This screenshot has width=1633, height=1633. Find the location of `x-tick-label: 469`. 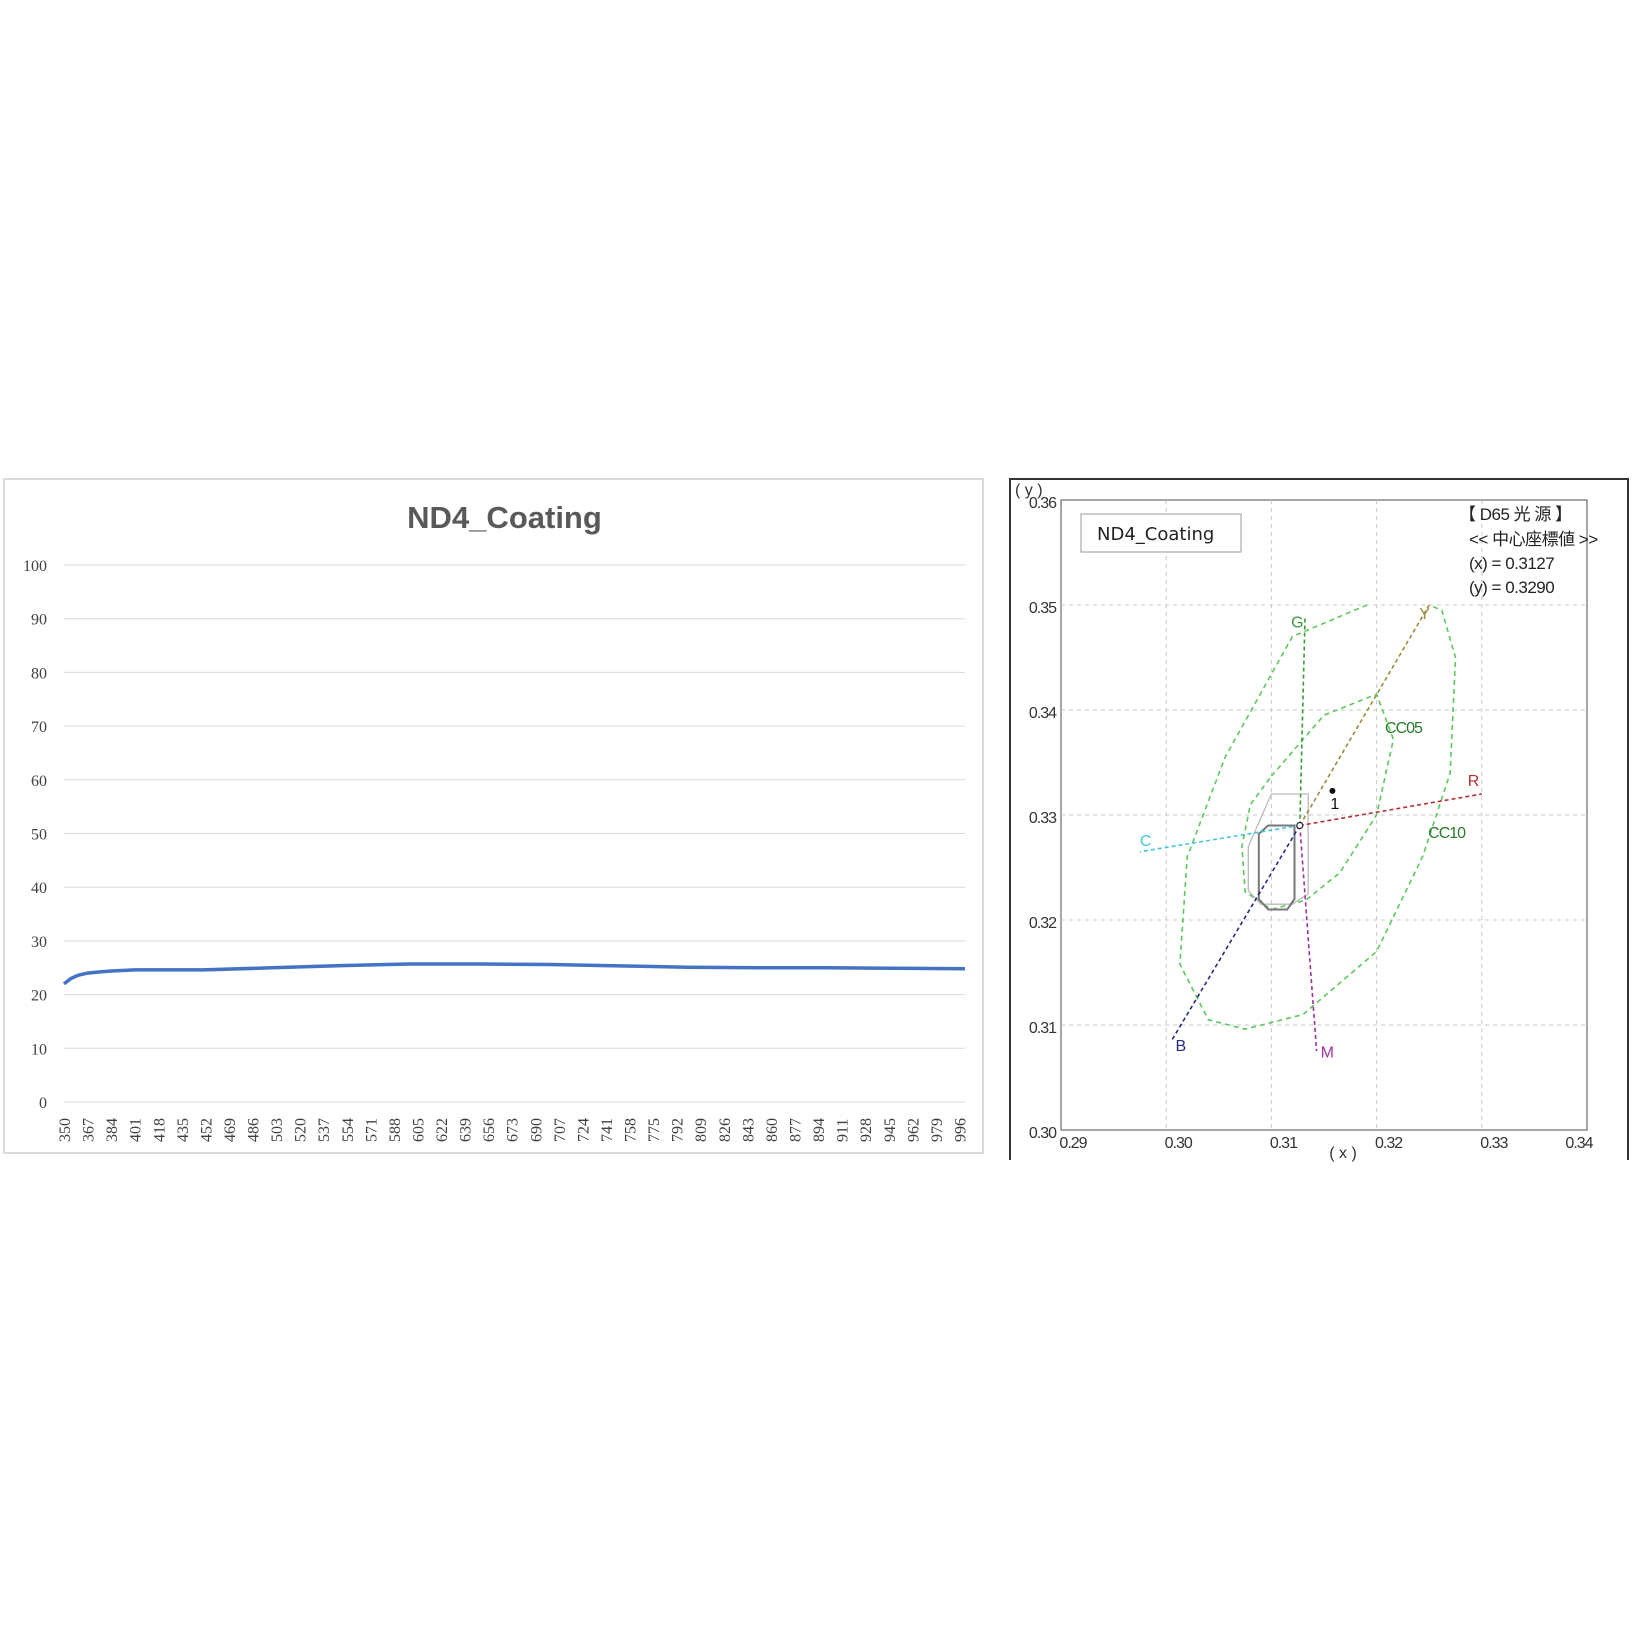

x-tick-label: 469 is located at coordinates (230, 1130).